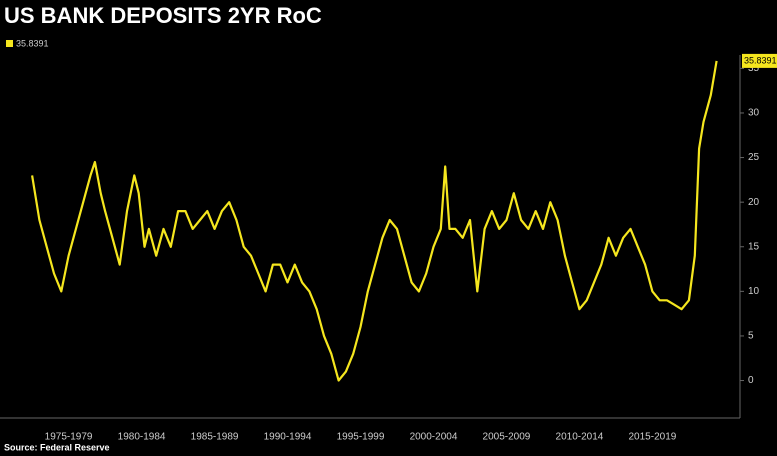  What do you see at coordinates (751, 336) in the screenshot?
I see `y-tick-label: 5` at bounding box center [751, 336].